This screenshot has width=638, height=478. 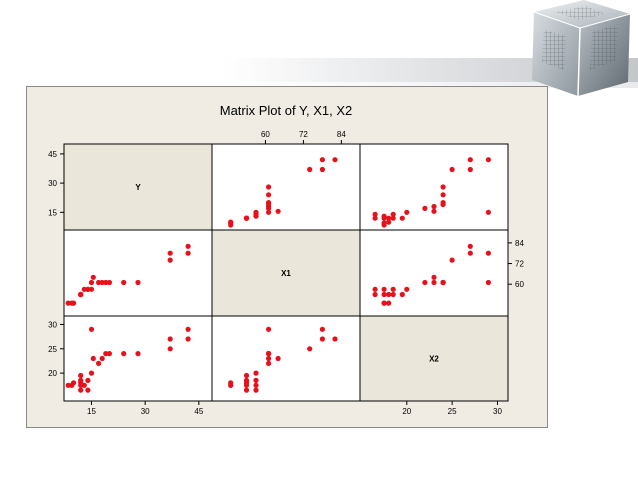 What do you see at coordinates (138, 273) in the screenshot?
I see `panel-x1-vs-y` at bounding box center [138, 273].